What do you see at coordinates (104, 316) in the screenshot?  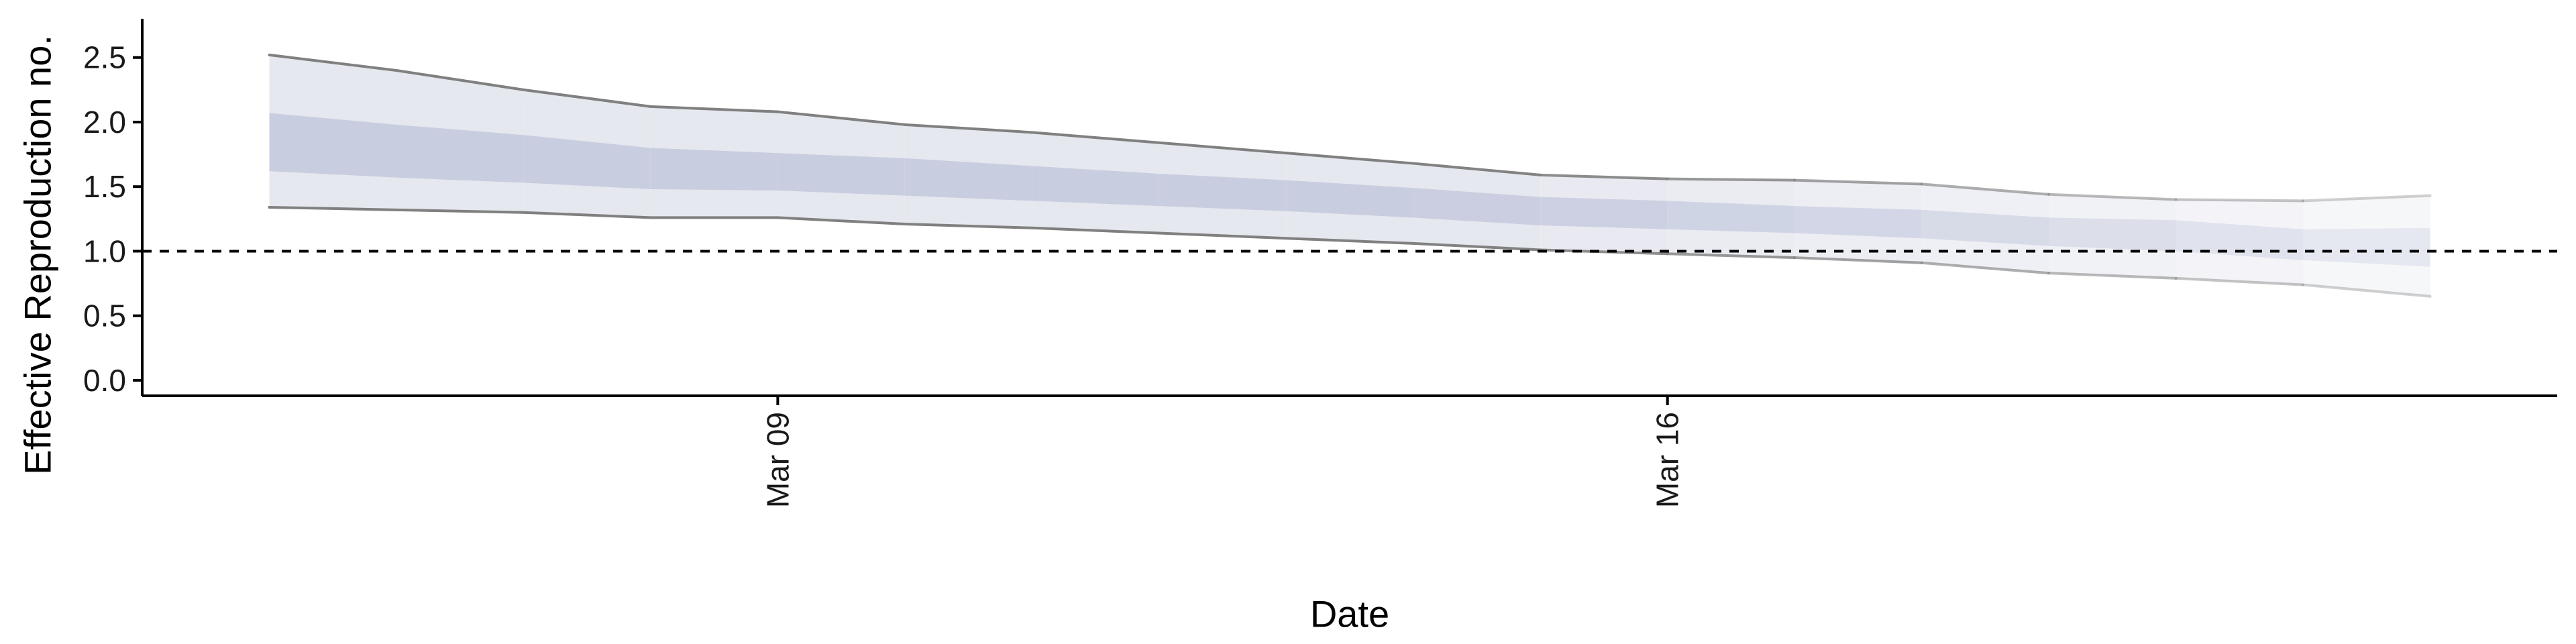 I see `y-tick-label: 0.5` at bounding box center [104, 316].